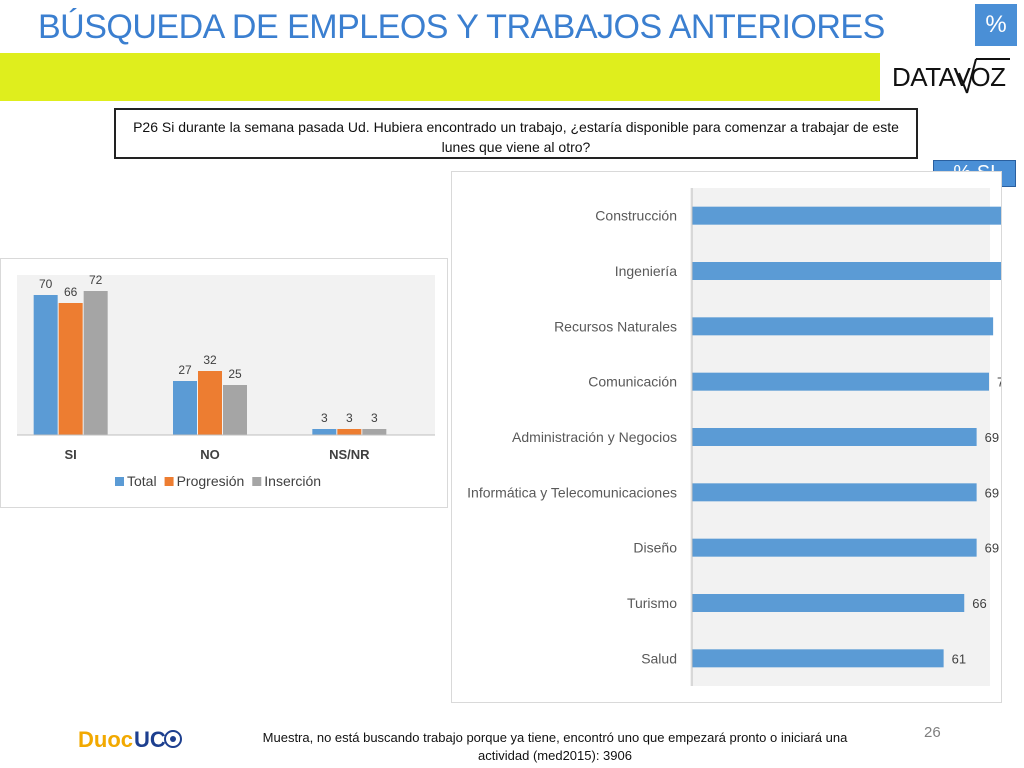 The width and height of the screenshot is (1024, 768). I want to click on category-label: NO, so click(210, 454).